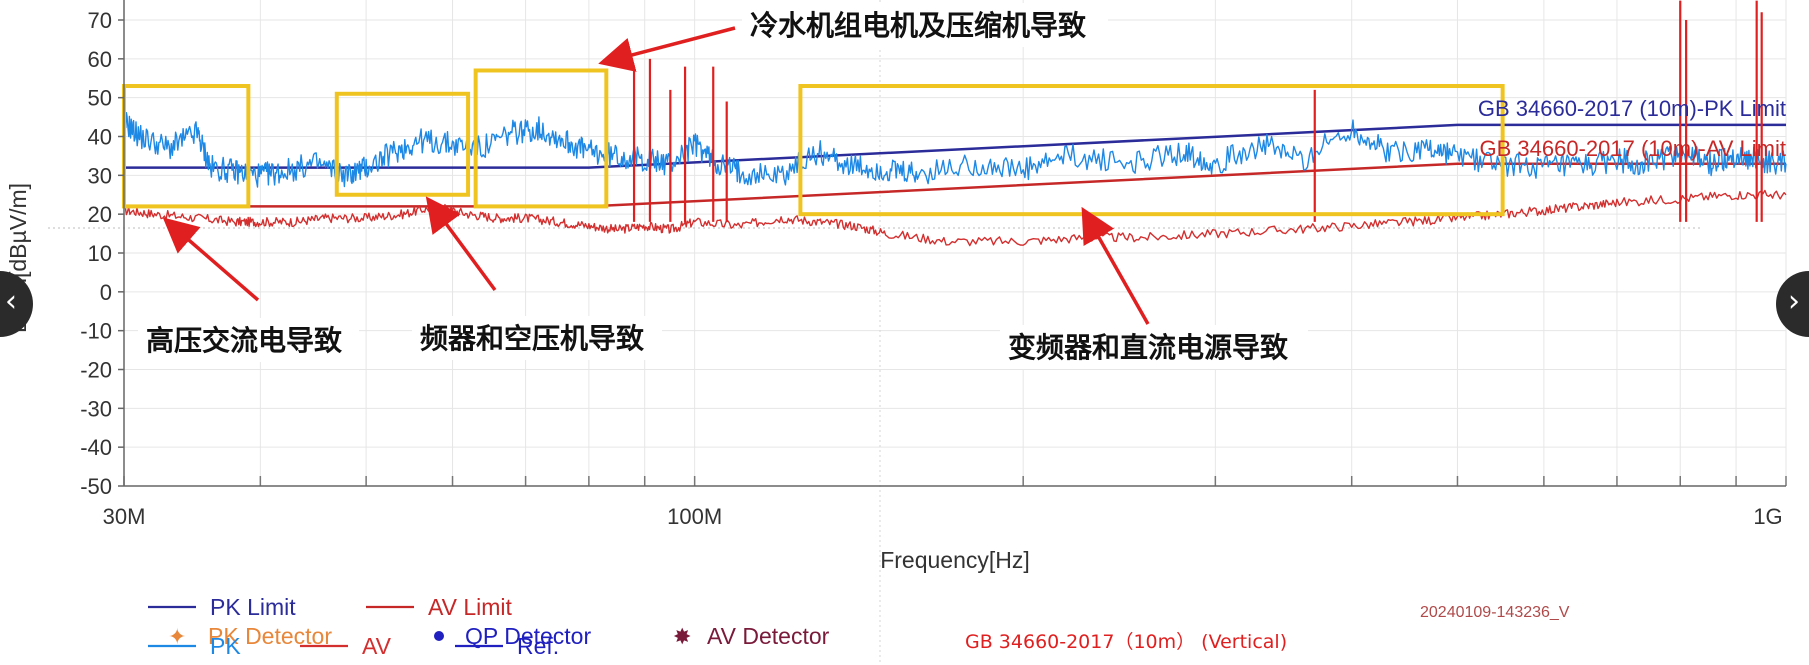 The width and height of the screenshot is (1809, 665). I want to click on y-tick-label: 70, so click(100, 20).